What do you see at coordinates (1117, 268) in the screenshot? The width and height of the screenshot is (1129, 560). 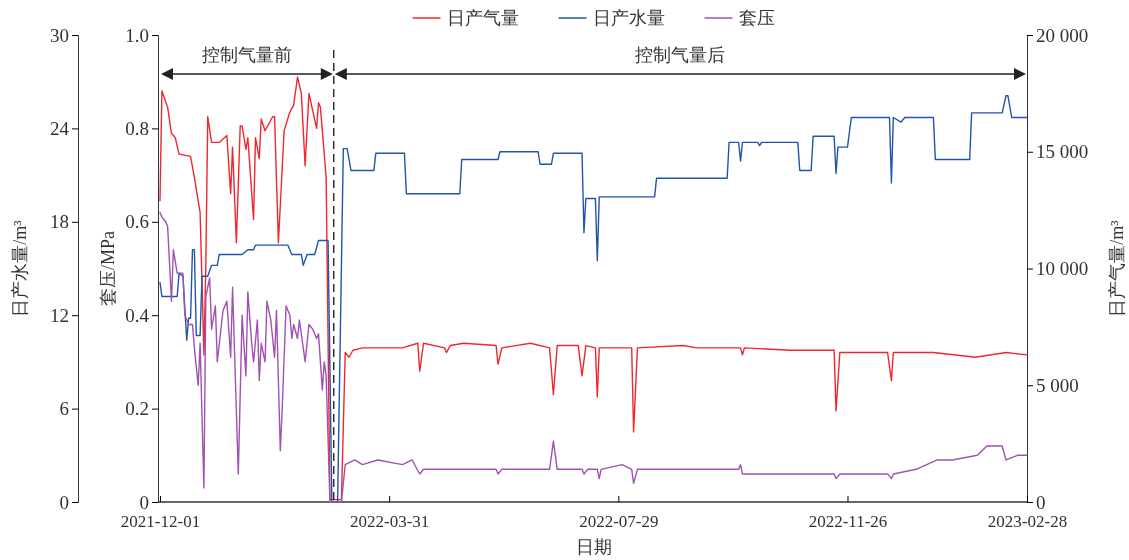 I see `y2-axis-title: 日产气量/m³` at bounding box center [1117, 268].